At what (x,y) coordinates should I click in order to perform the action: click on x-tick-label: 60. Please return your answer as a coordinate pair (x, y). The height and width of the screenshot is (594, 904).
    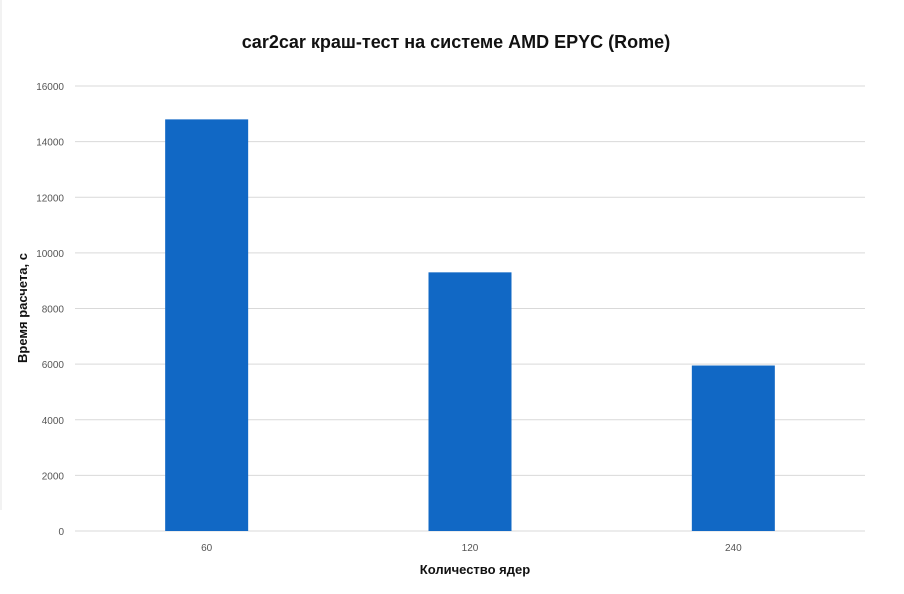
    Looking at the image, I should click on (207, 548).